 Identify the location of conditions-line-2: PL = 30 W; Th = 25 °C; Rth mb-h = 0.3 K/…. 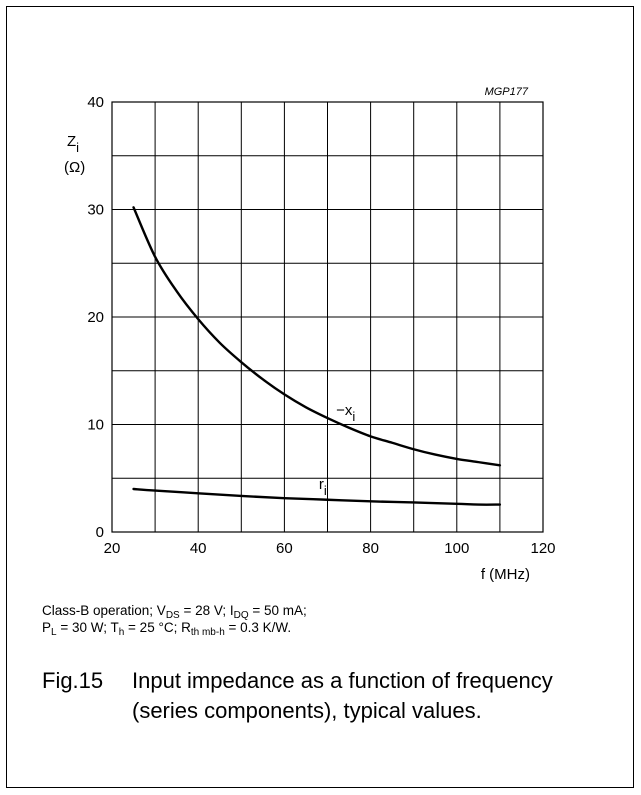
(167, 629).